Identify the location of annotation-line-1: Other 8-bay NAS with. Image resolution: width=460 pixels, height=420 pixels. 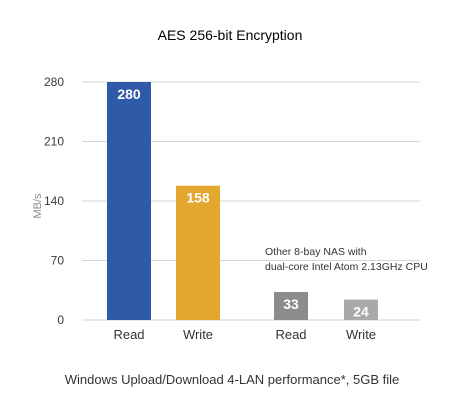
(316, 252).